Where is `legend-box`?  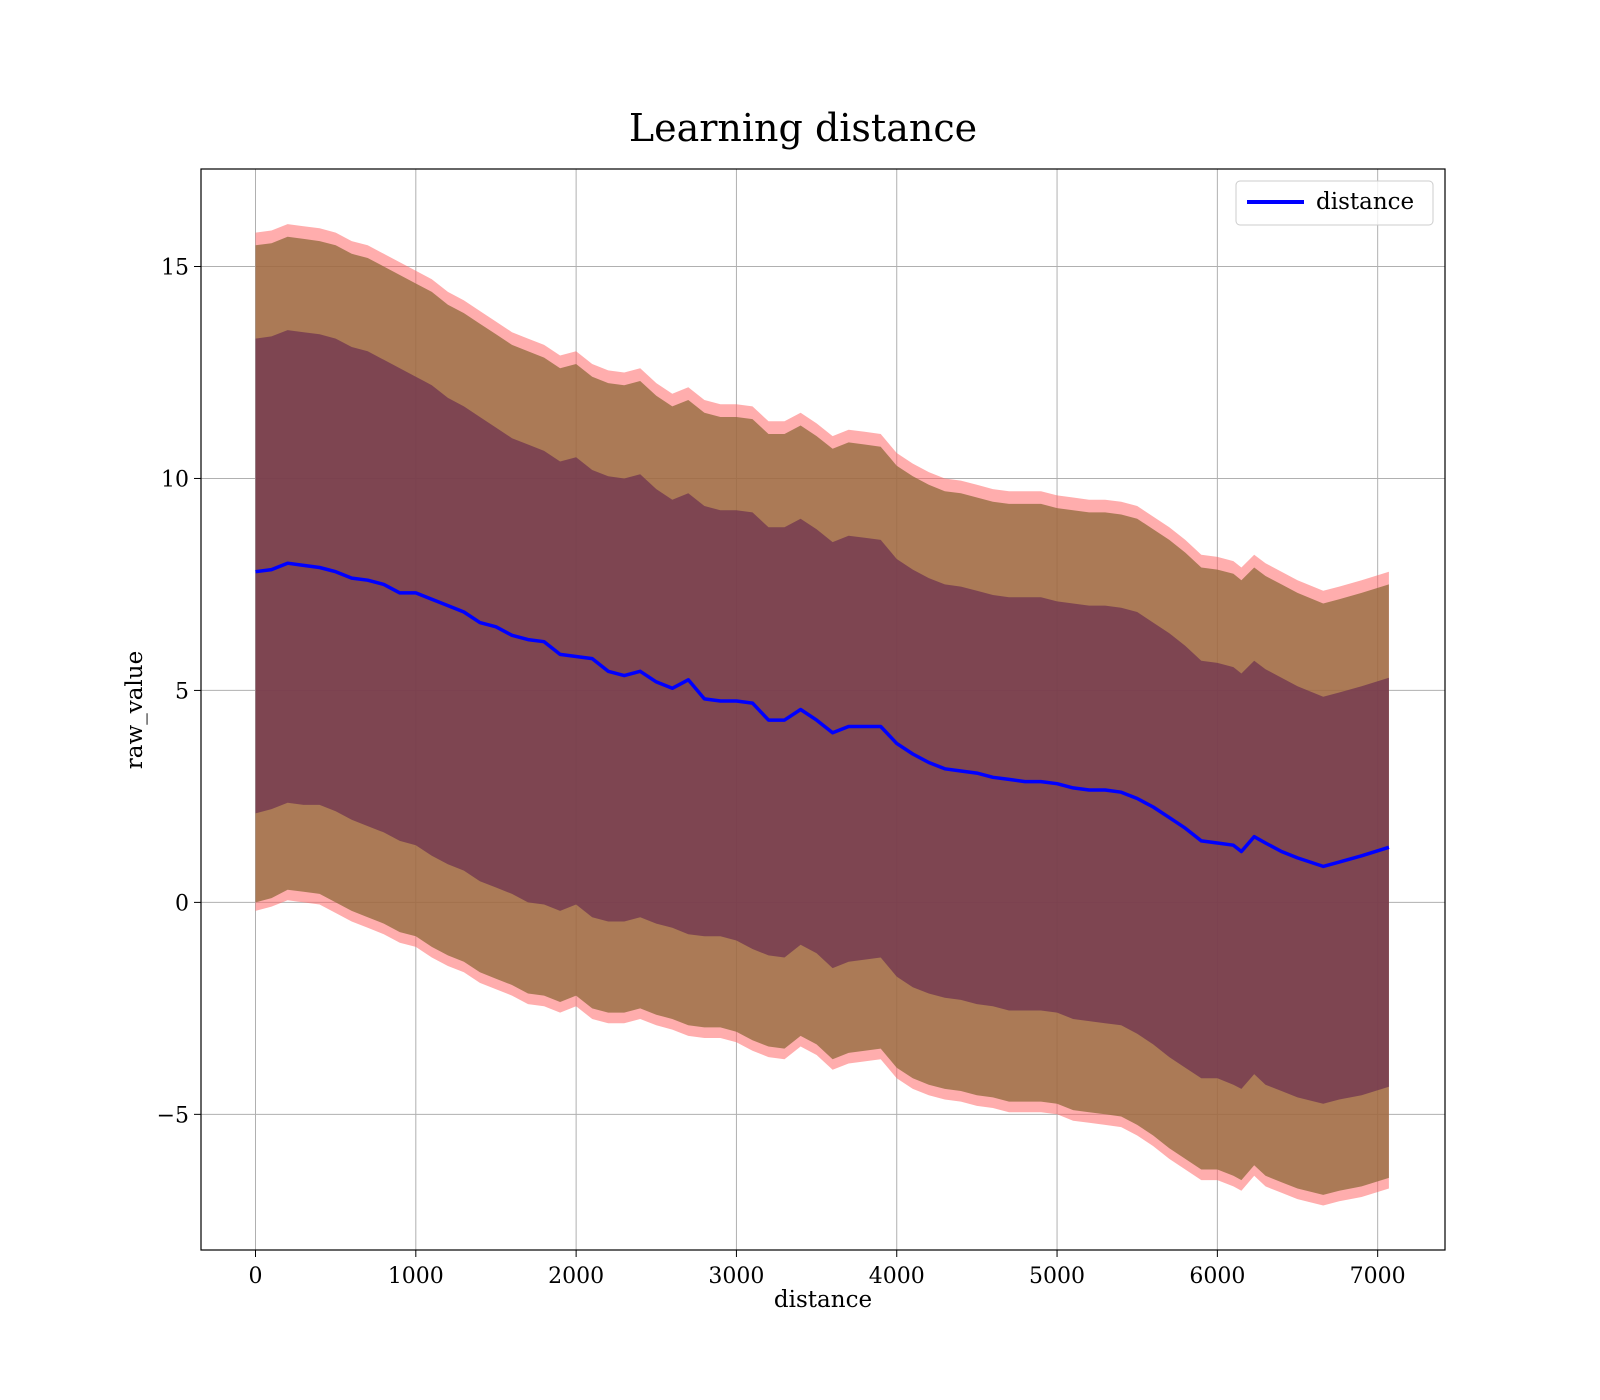 legend-box is located at coordinates (1334, 203).